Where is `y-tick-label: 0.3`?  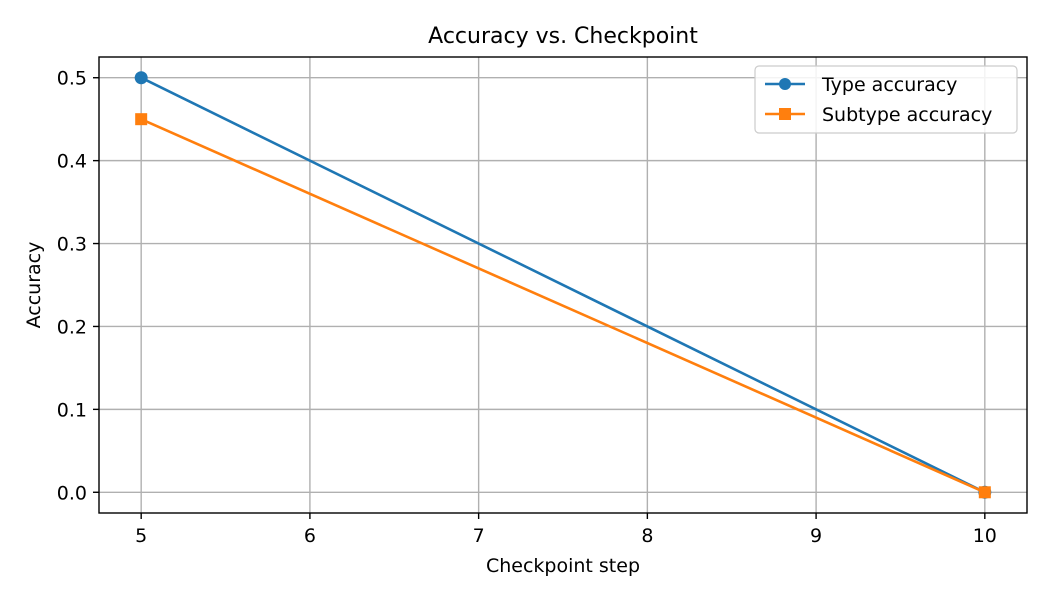
y-tick-label: 0.3 is located at coordinates (72, 245).